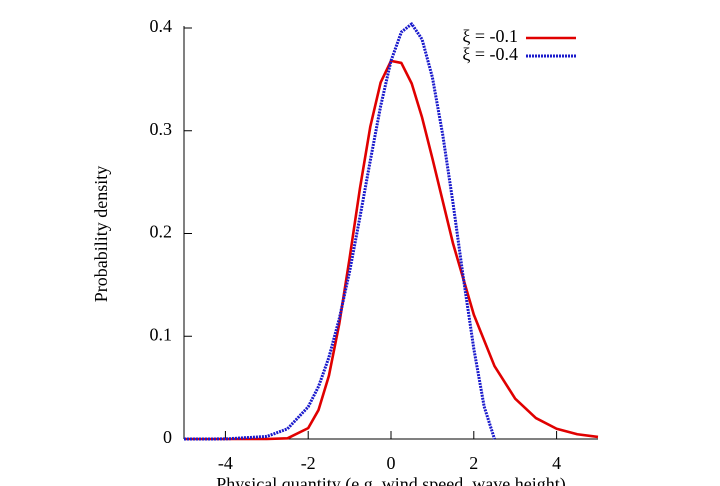 Image resolution: width=720 pixels, height=486 pixels. Describe the element at coordinates (161, 129) in the screenshot. I see `y-tick-label: 0.3` at that location.